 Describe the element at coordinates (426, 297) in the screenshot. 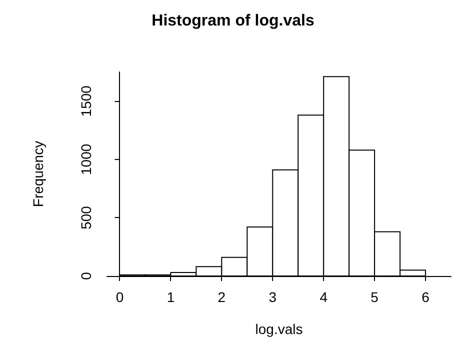

I see `x-tick-label: 6` at that location.